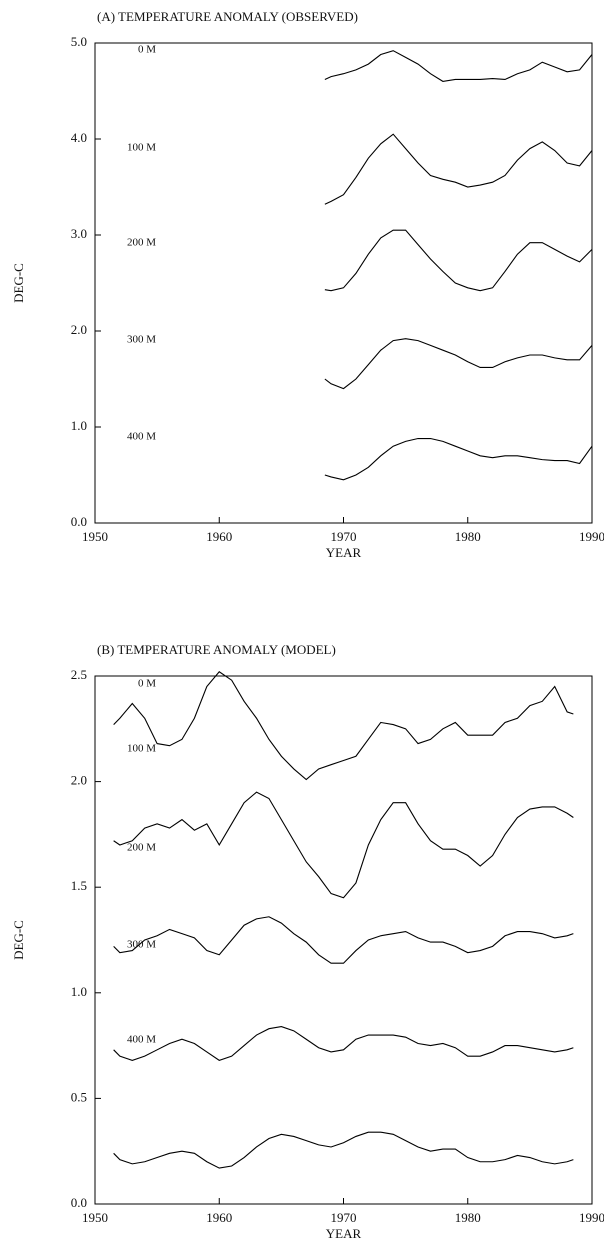 This screenshot has height=1241, width=604. Describe the element at coordinates (79, 674) in the screenshot. I see `y-tick-label: 2.5` at that location.